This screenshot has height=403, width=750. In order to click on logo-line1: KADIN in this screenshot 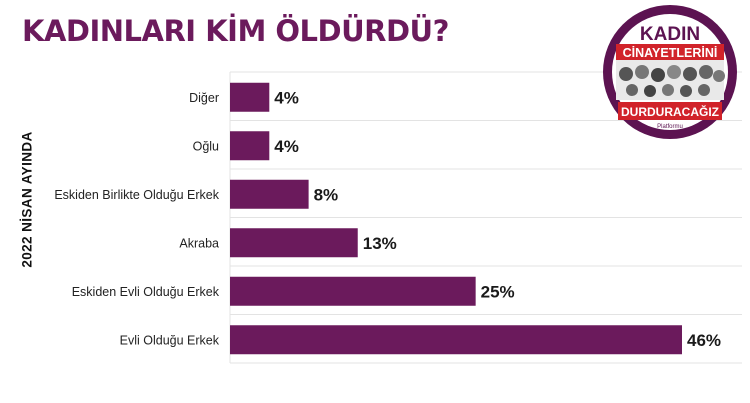, I will do `click(670, 34)`.